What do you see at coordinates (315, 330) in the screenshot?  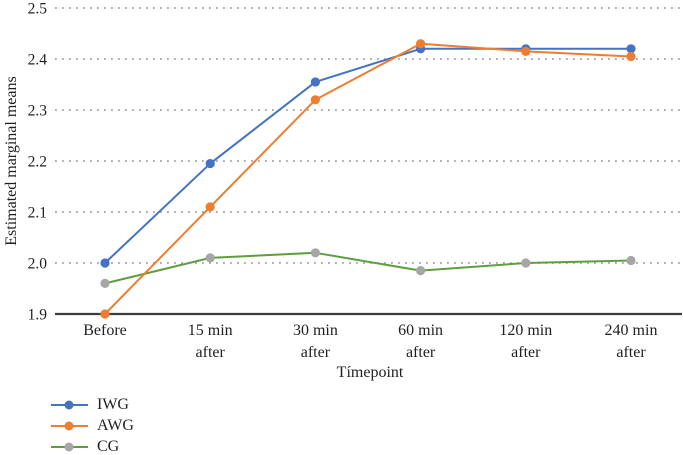 I see `x-tick-label: 30 min` at bounding box center [315, 330].